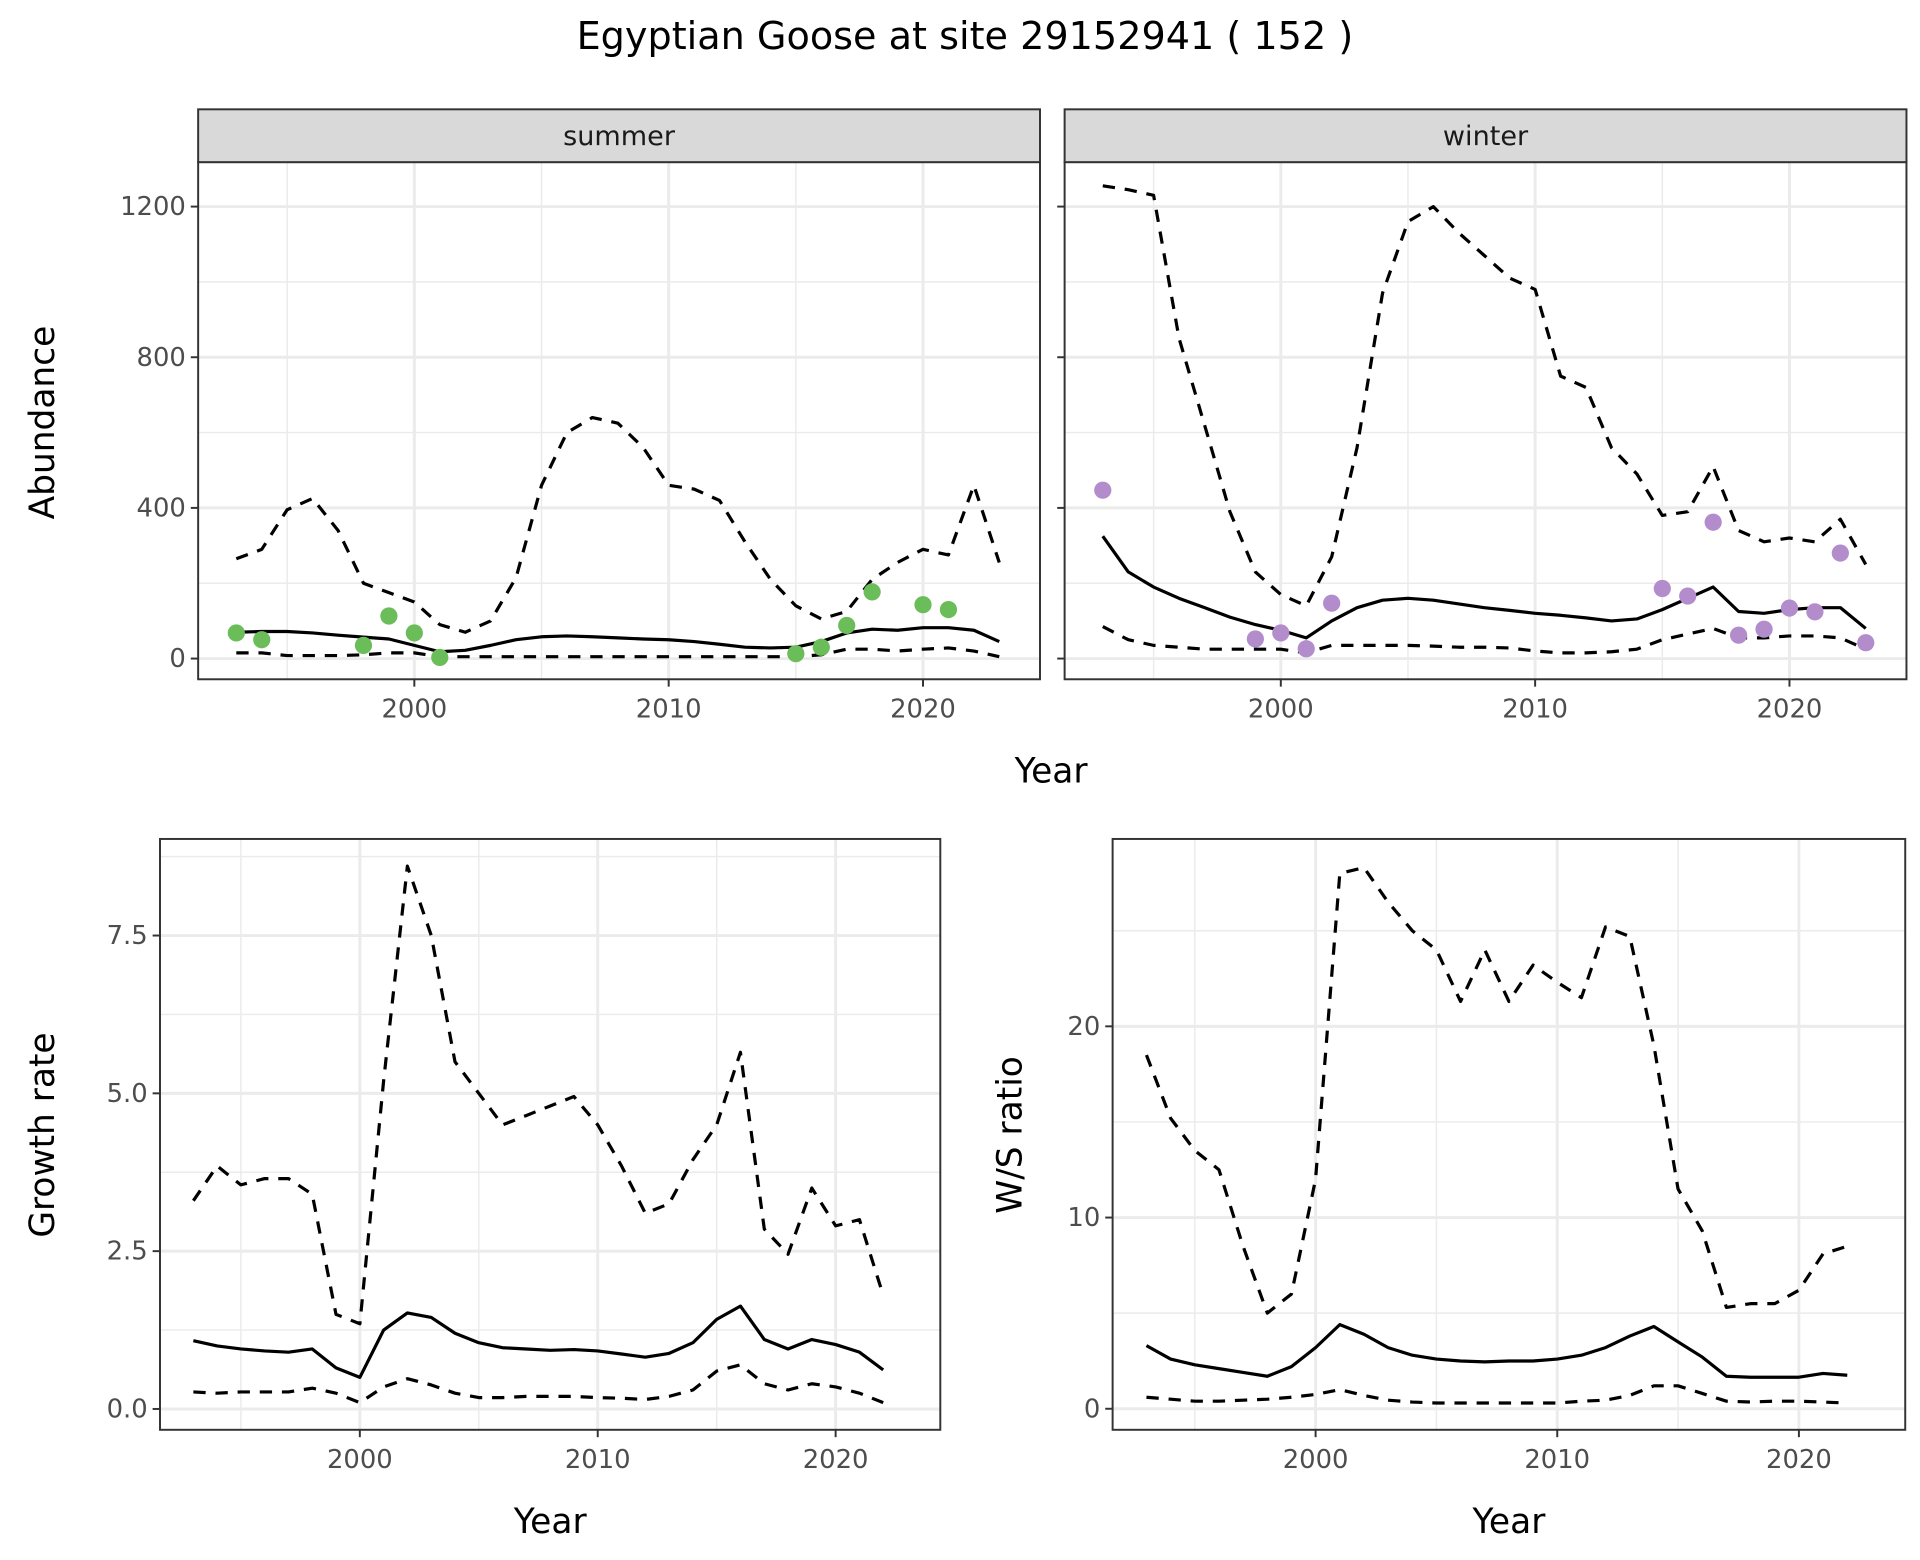 This screenshot has width=1920, height=1560. I want to click on y-tick-label: 7.5, so click(127, 936).